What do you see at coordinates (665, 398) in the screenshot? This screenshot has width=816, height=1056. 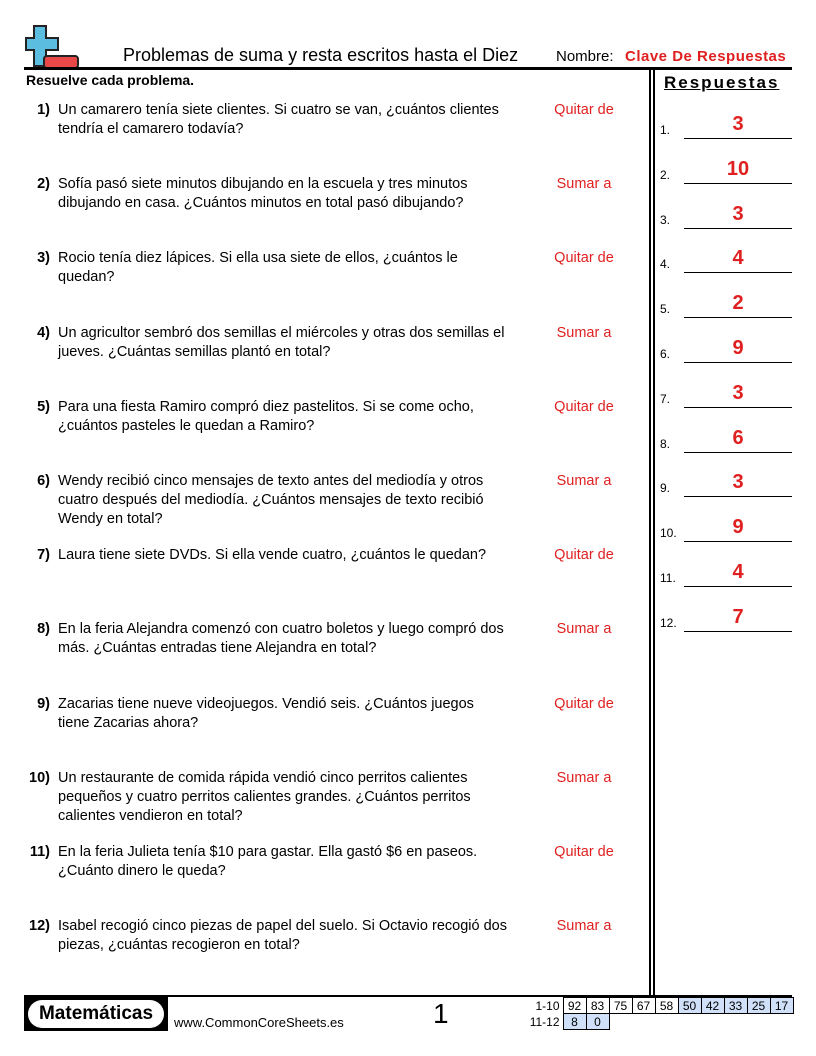 I see `answer-number: 7.` at bounding box center [665, 398].